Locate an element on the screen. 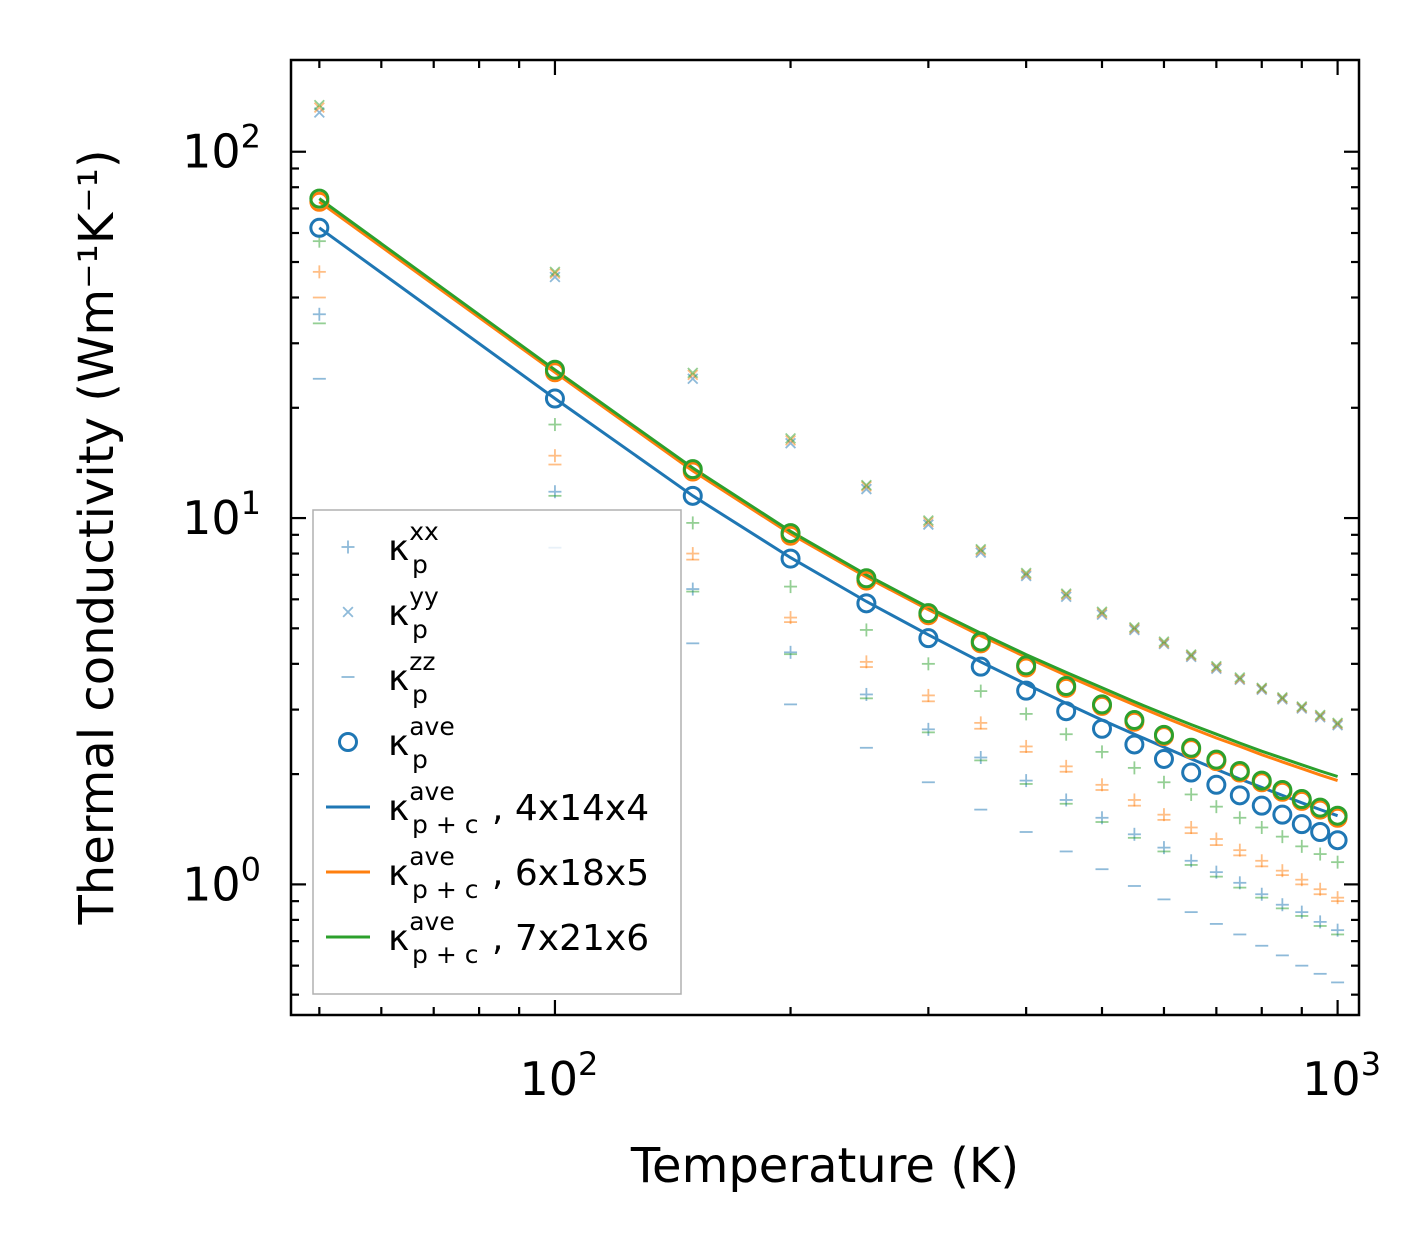 The width and height of the screenshot is (1421, 1254). y-tick-label-100: 10² is located at coordinates (221, 148).